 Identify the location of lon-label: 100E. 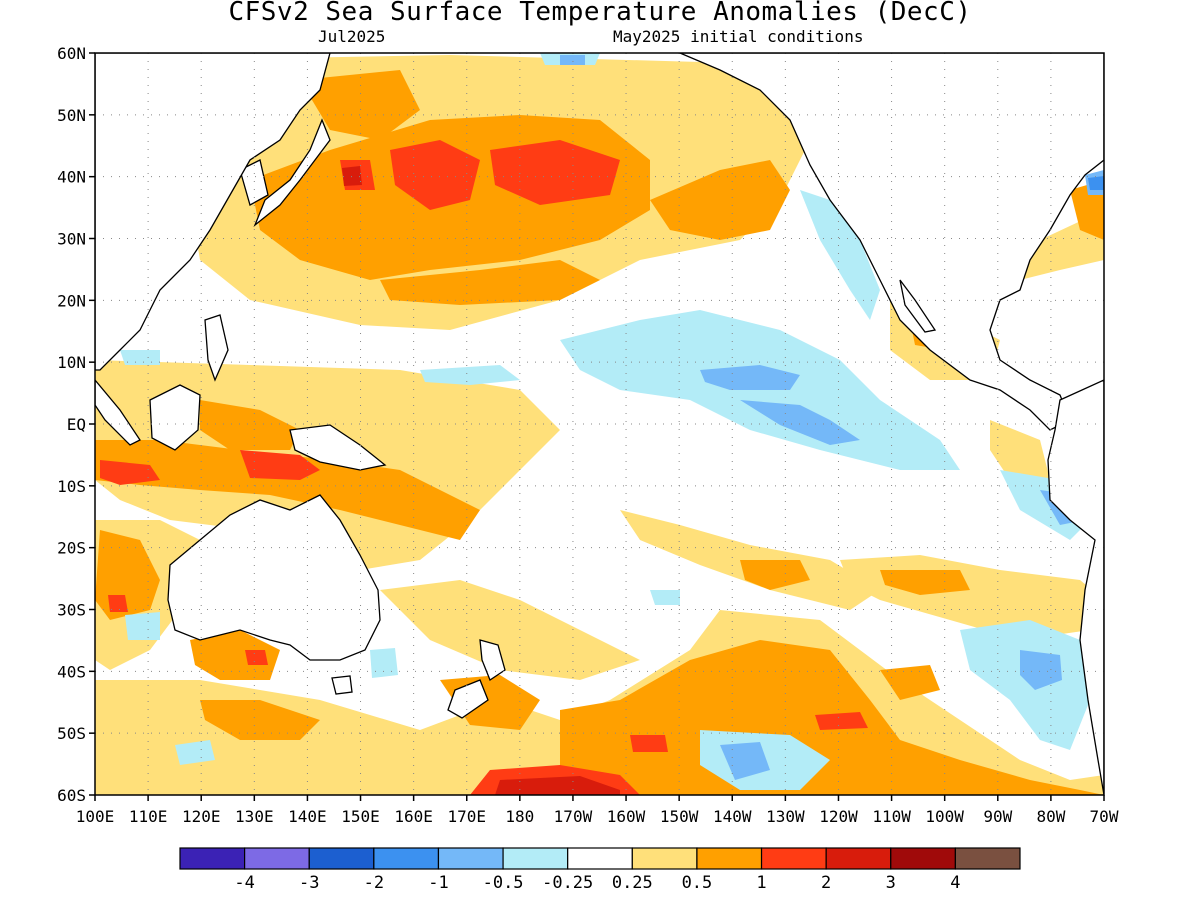
(95, 816).